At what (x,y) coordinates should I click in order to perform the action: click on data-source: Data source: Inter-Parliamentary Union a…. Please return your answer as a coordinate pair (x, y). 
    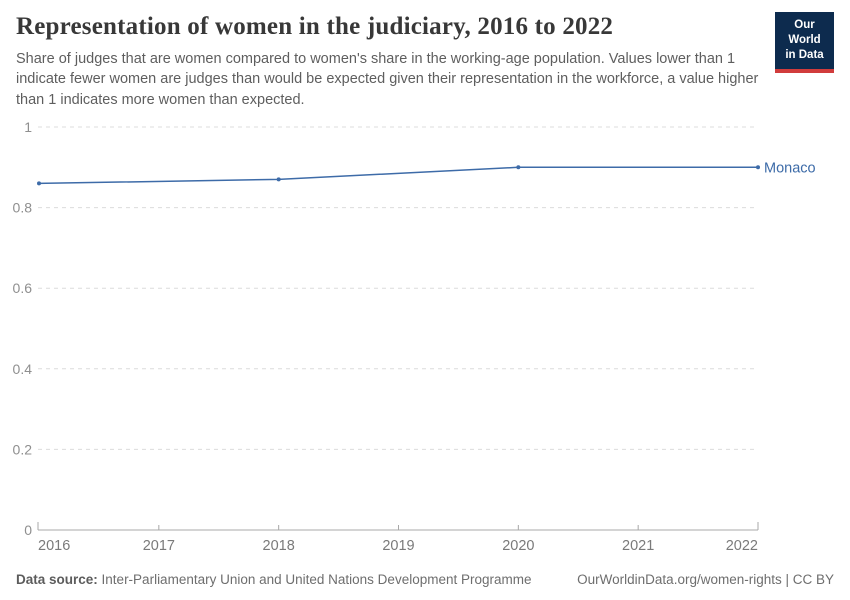
    Looking at the image, I should click on (274, 579).